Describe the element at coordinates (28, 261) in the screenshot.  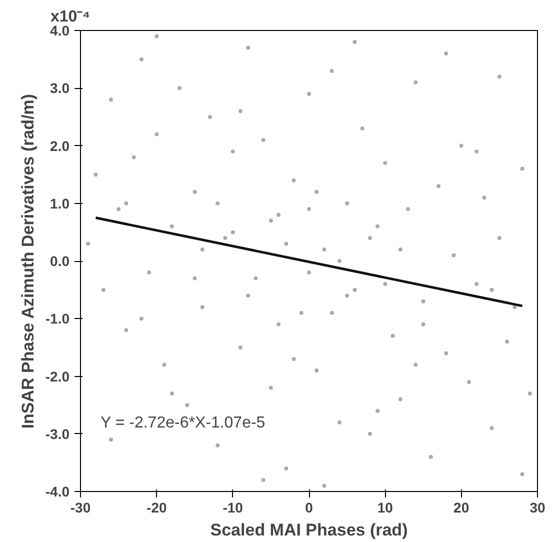
I see `y-axis-title: InSAR Phase Azimuth Derivatives (rad/m)` at that location.